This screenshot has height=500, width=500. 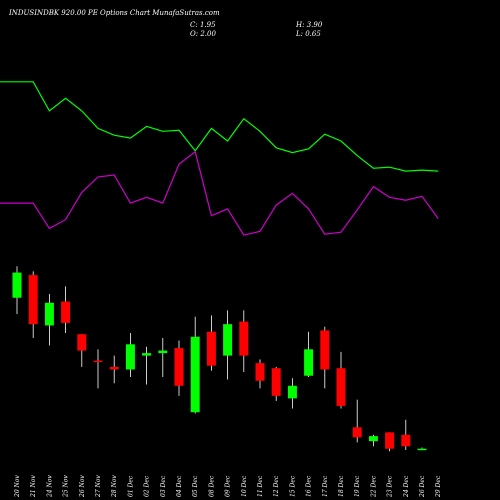 I want to click on x-tick-label: 26 Nov, so click(x=82, y=486).